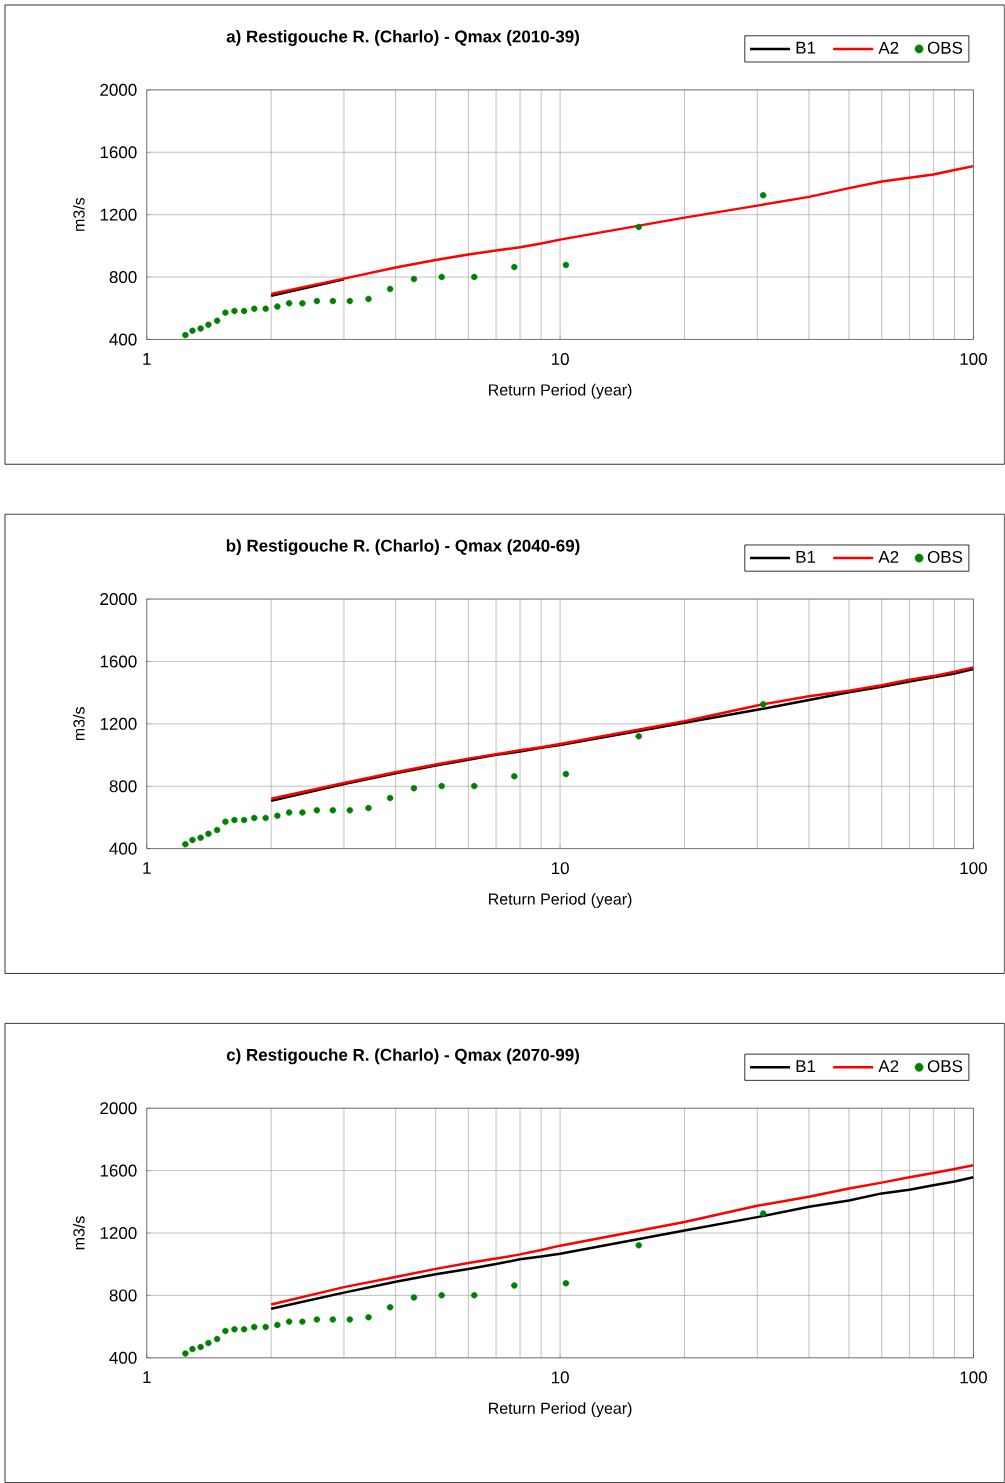 This screenshot has width=1005, height=1483. What do you see at coordinates (403, 547) in the screenshot?
I see `chart-title: b) Restigouche R. (Charlo) - Qmax (2040-69)` at bounding box center [403, 547].